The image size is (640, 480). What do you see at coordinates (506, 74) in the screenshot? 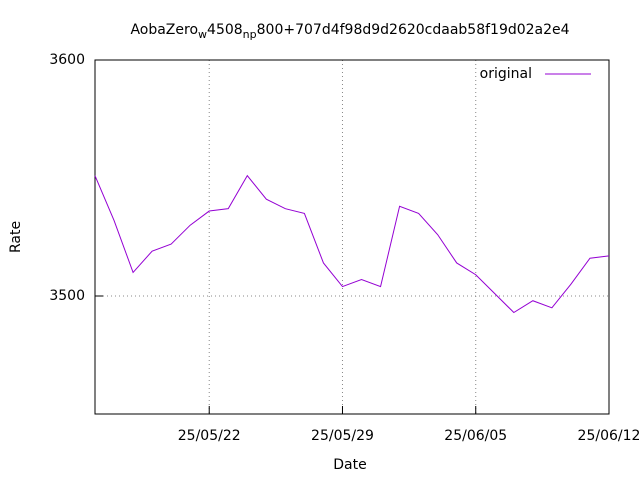
I see `legend-label: original` at bounding box center [506, 74].